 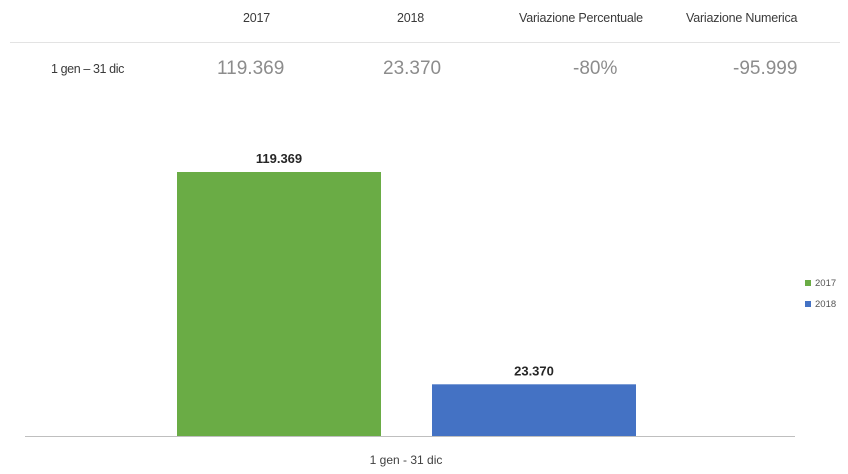 I want to click on legend-item-2017: 2017, so click(x=820, y=283).